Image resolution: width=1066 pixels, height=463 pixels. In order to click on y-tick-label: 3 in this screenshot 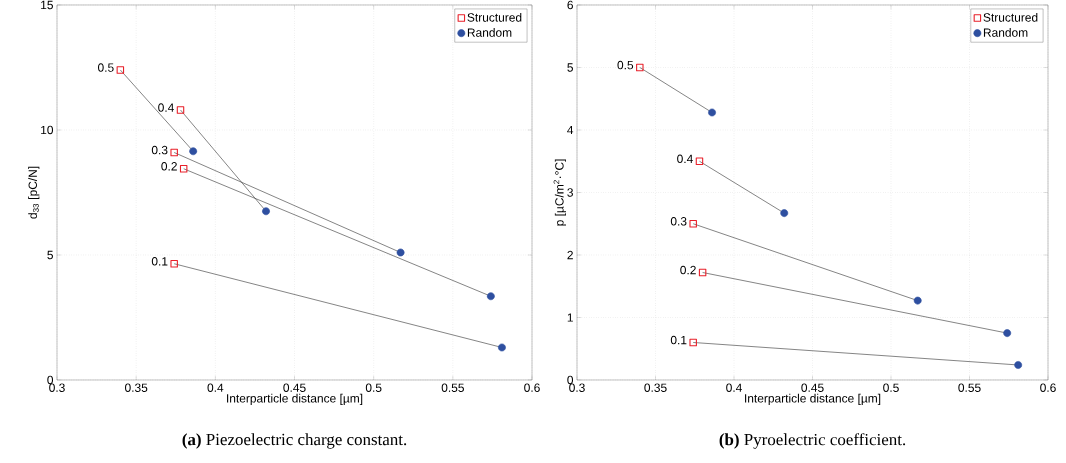, I will do `click(570, 192)`.